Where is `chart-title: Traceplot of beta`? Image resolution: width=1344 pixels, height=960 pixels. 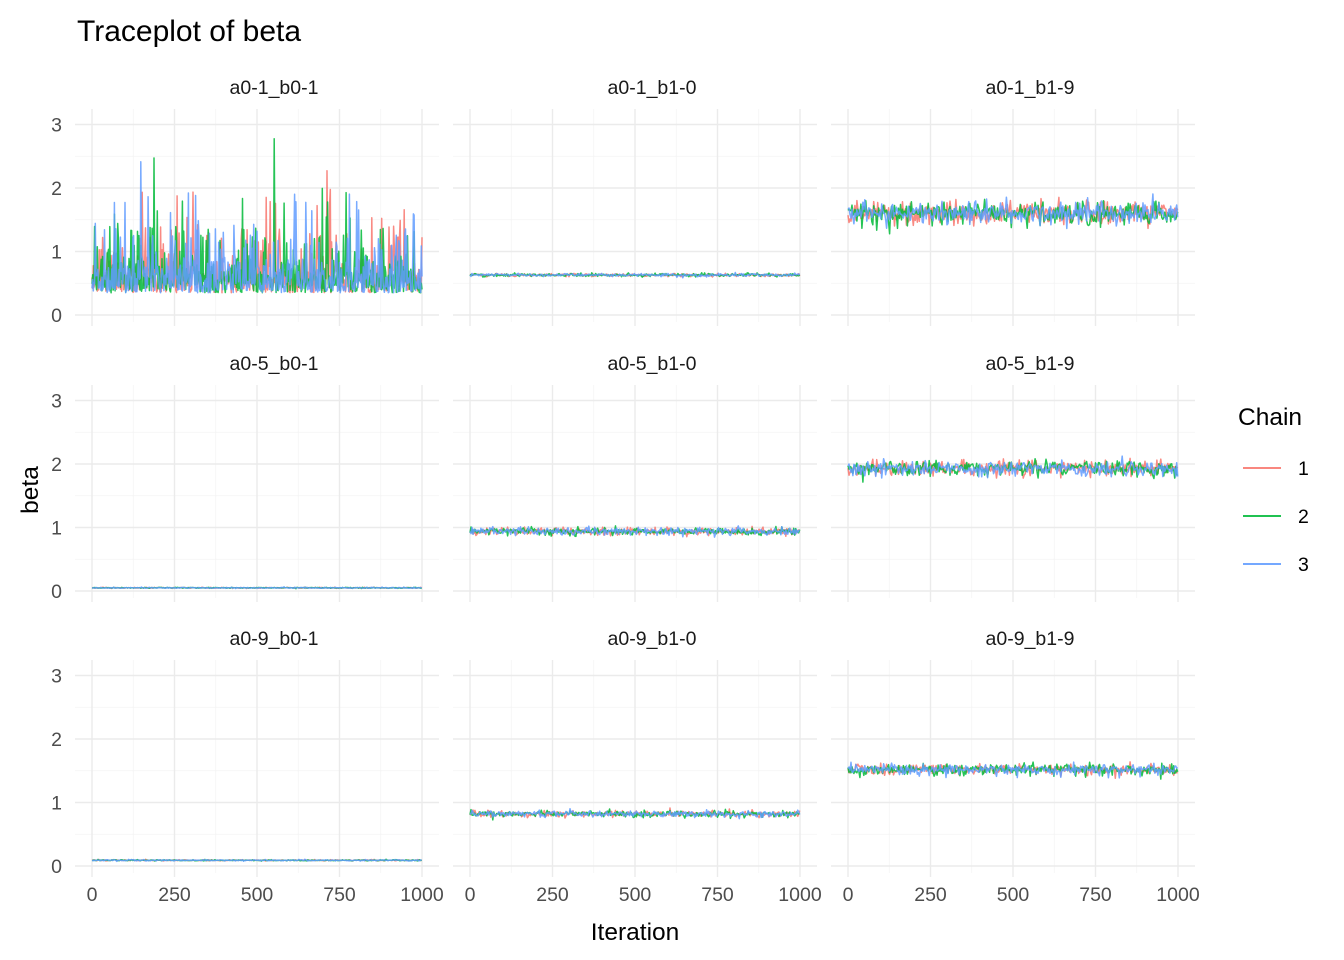
chart-title: Traceplot of beta is located at coordinates (189, 31).